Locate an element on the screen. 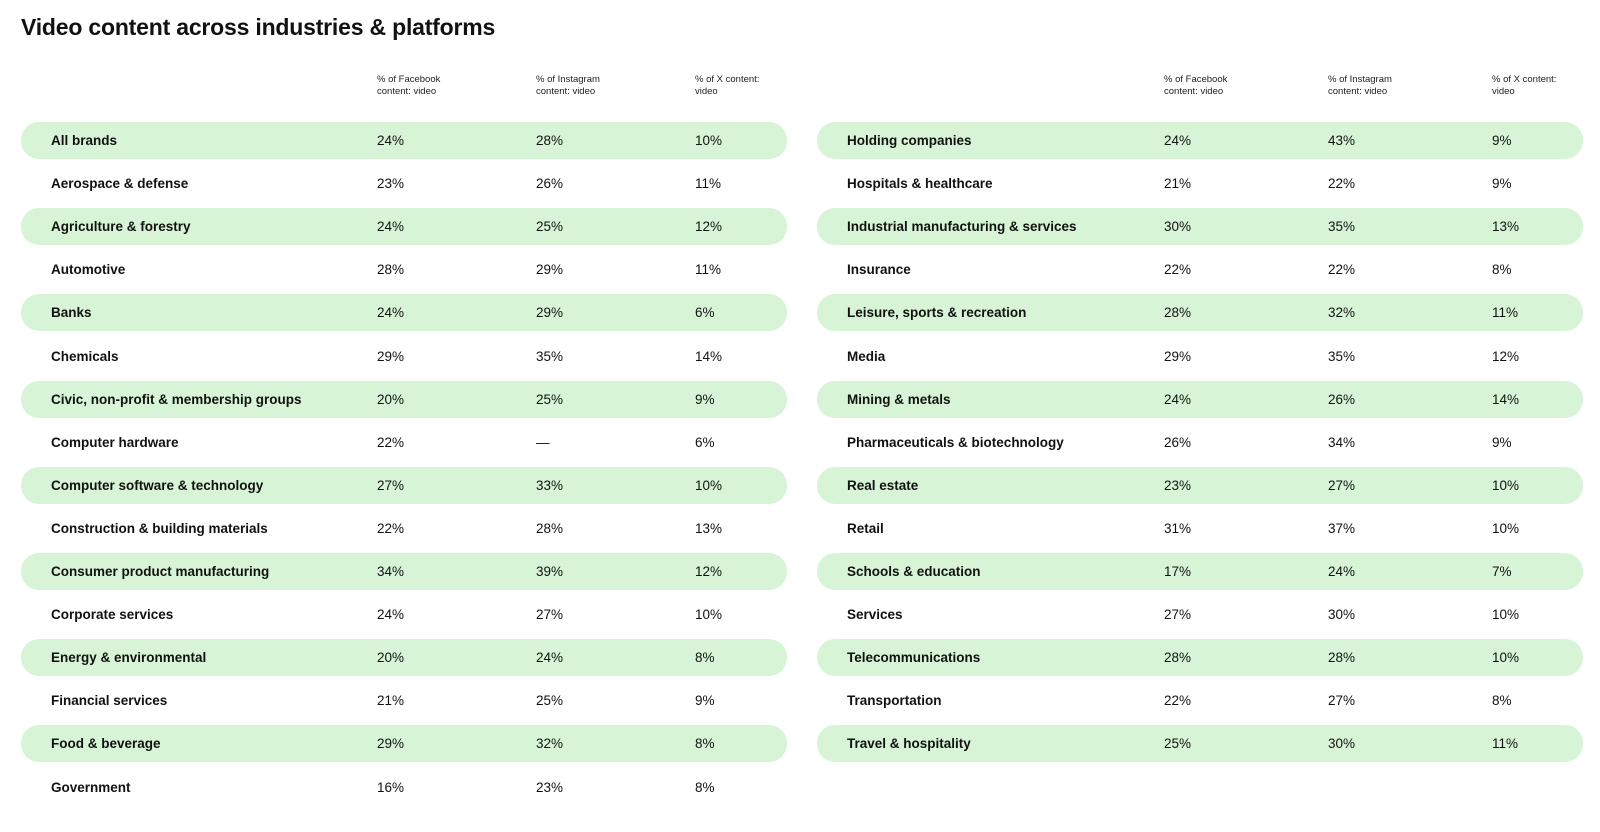  cell-facebook-video-share: 26% is located at coordinates (1178, 442).